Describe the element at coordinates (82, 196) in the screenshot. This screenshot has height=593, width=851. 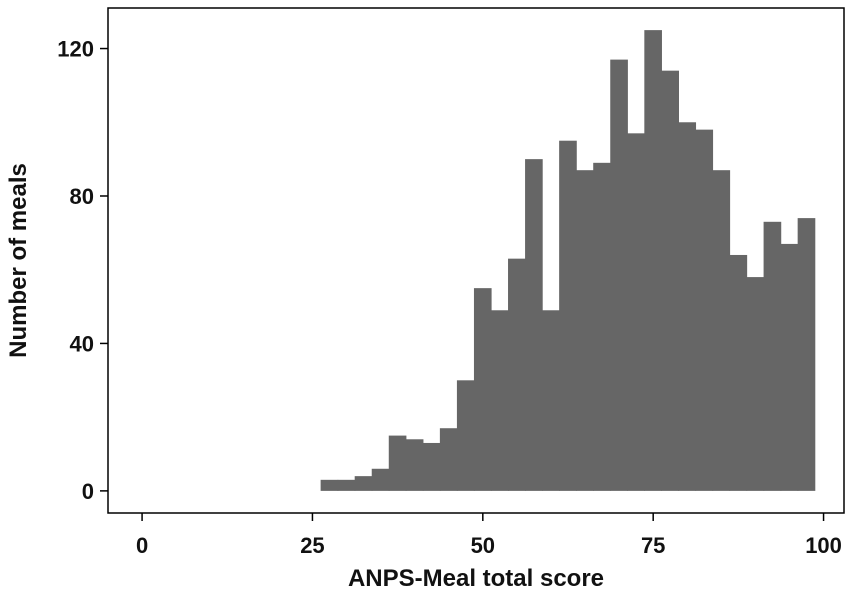
I see `y-tick-label-2: 80` at that location.